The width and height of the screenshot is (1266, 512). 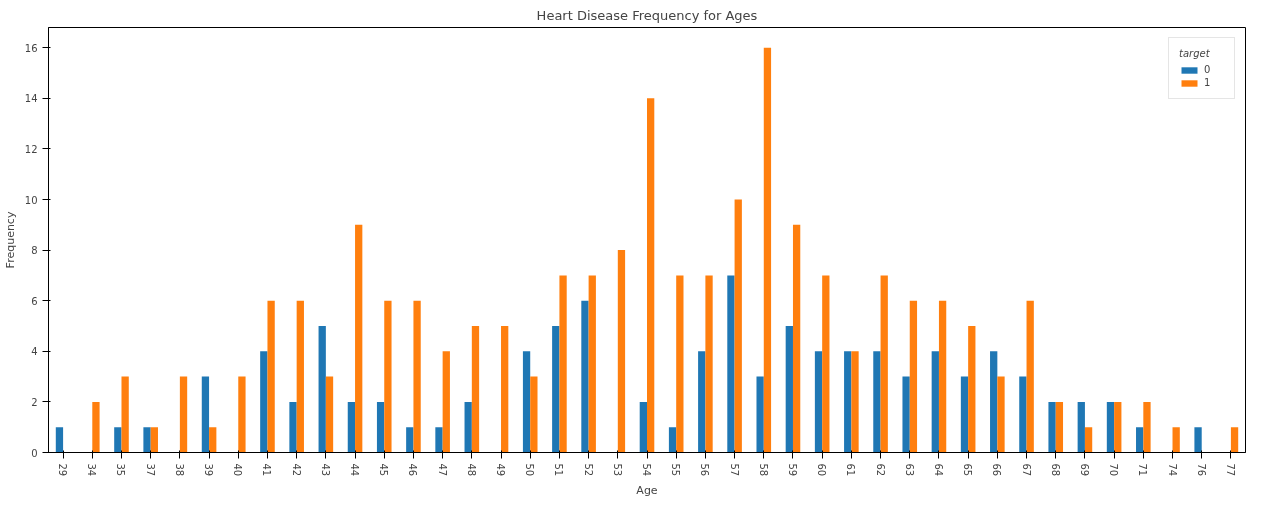 What do you see at coordinates (1055, 470) in the screenshot?
I see `x-tick-label: 68` at bounding box center [1055, 470].